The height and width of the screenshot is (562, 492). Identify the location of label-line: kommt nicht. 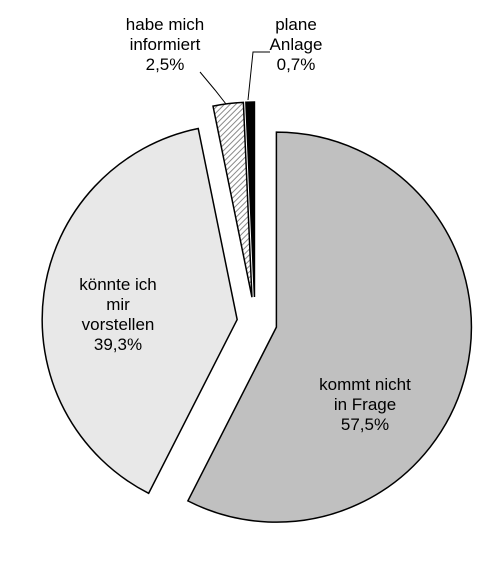
(365, 384).